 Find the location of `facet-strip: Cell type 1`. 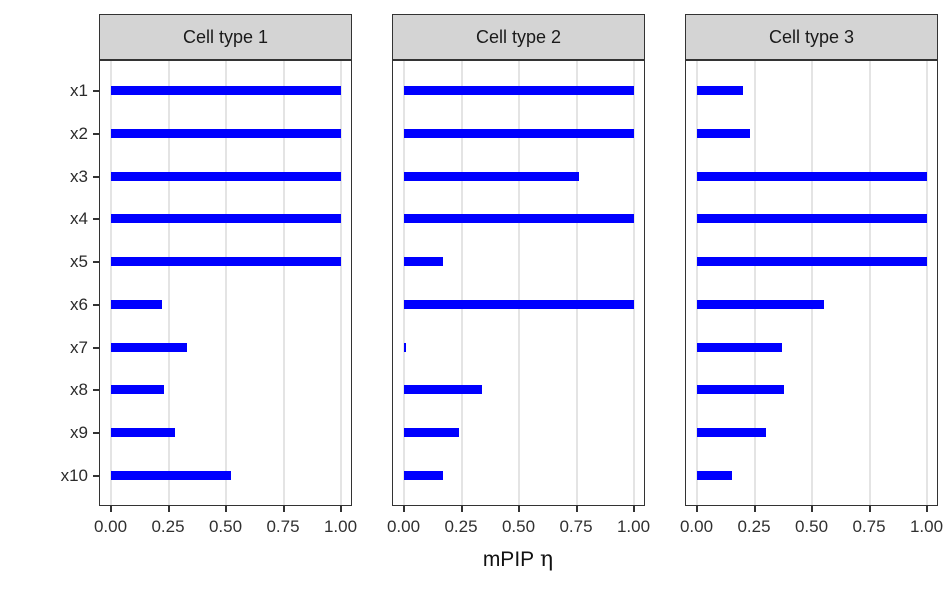

facet-strip: Cell type 1 is located at coordinates (225, 37).